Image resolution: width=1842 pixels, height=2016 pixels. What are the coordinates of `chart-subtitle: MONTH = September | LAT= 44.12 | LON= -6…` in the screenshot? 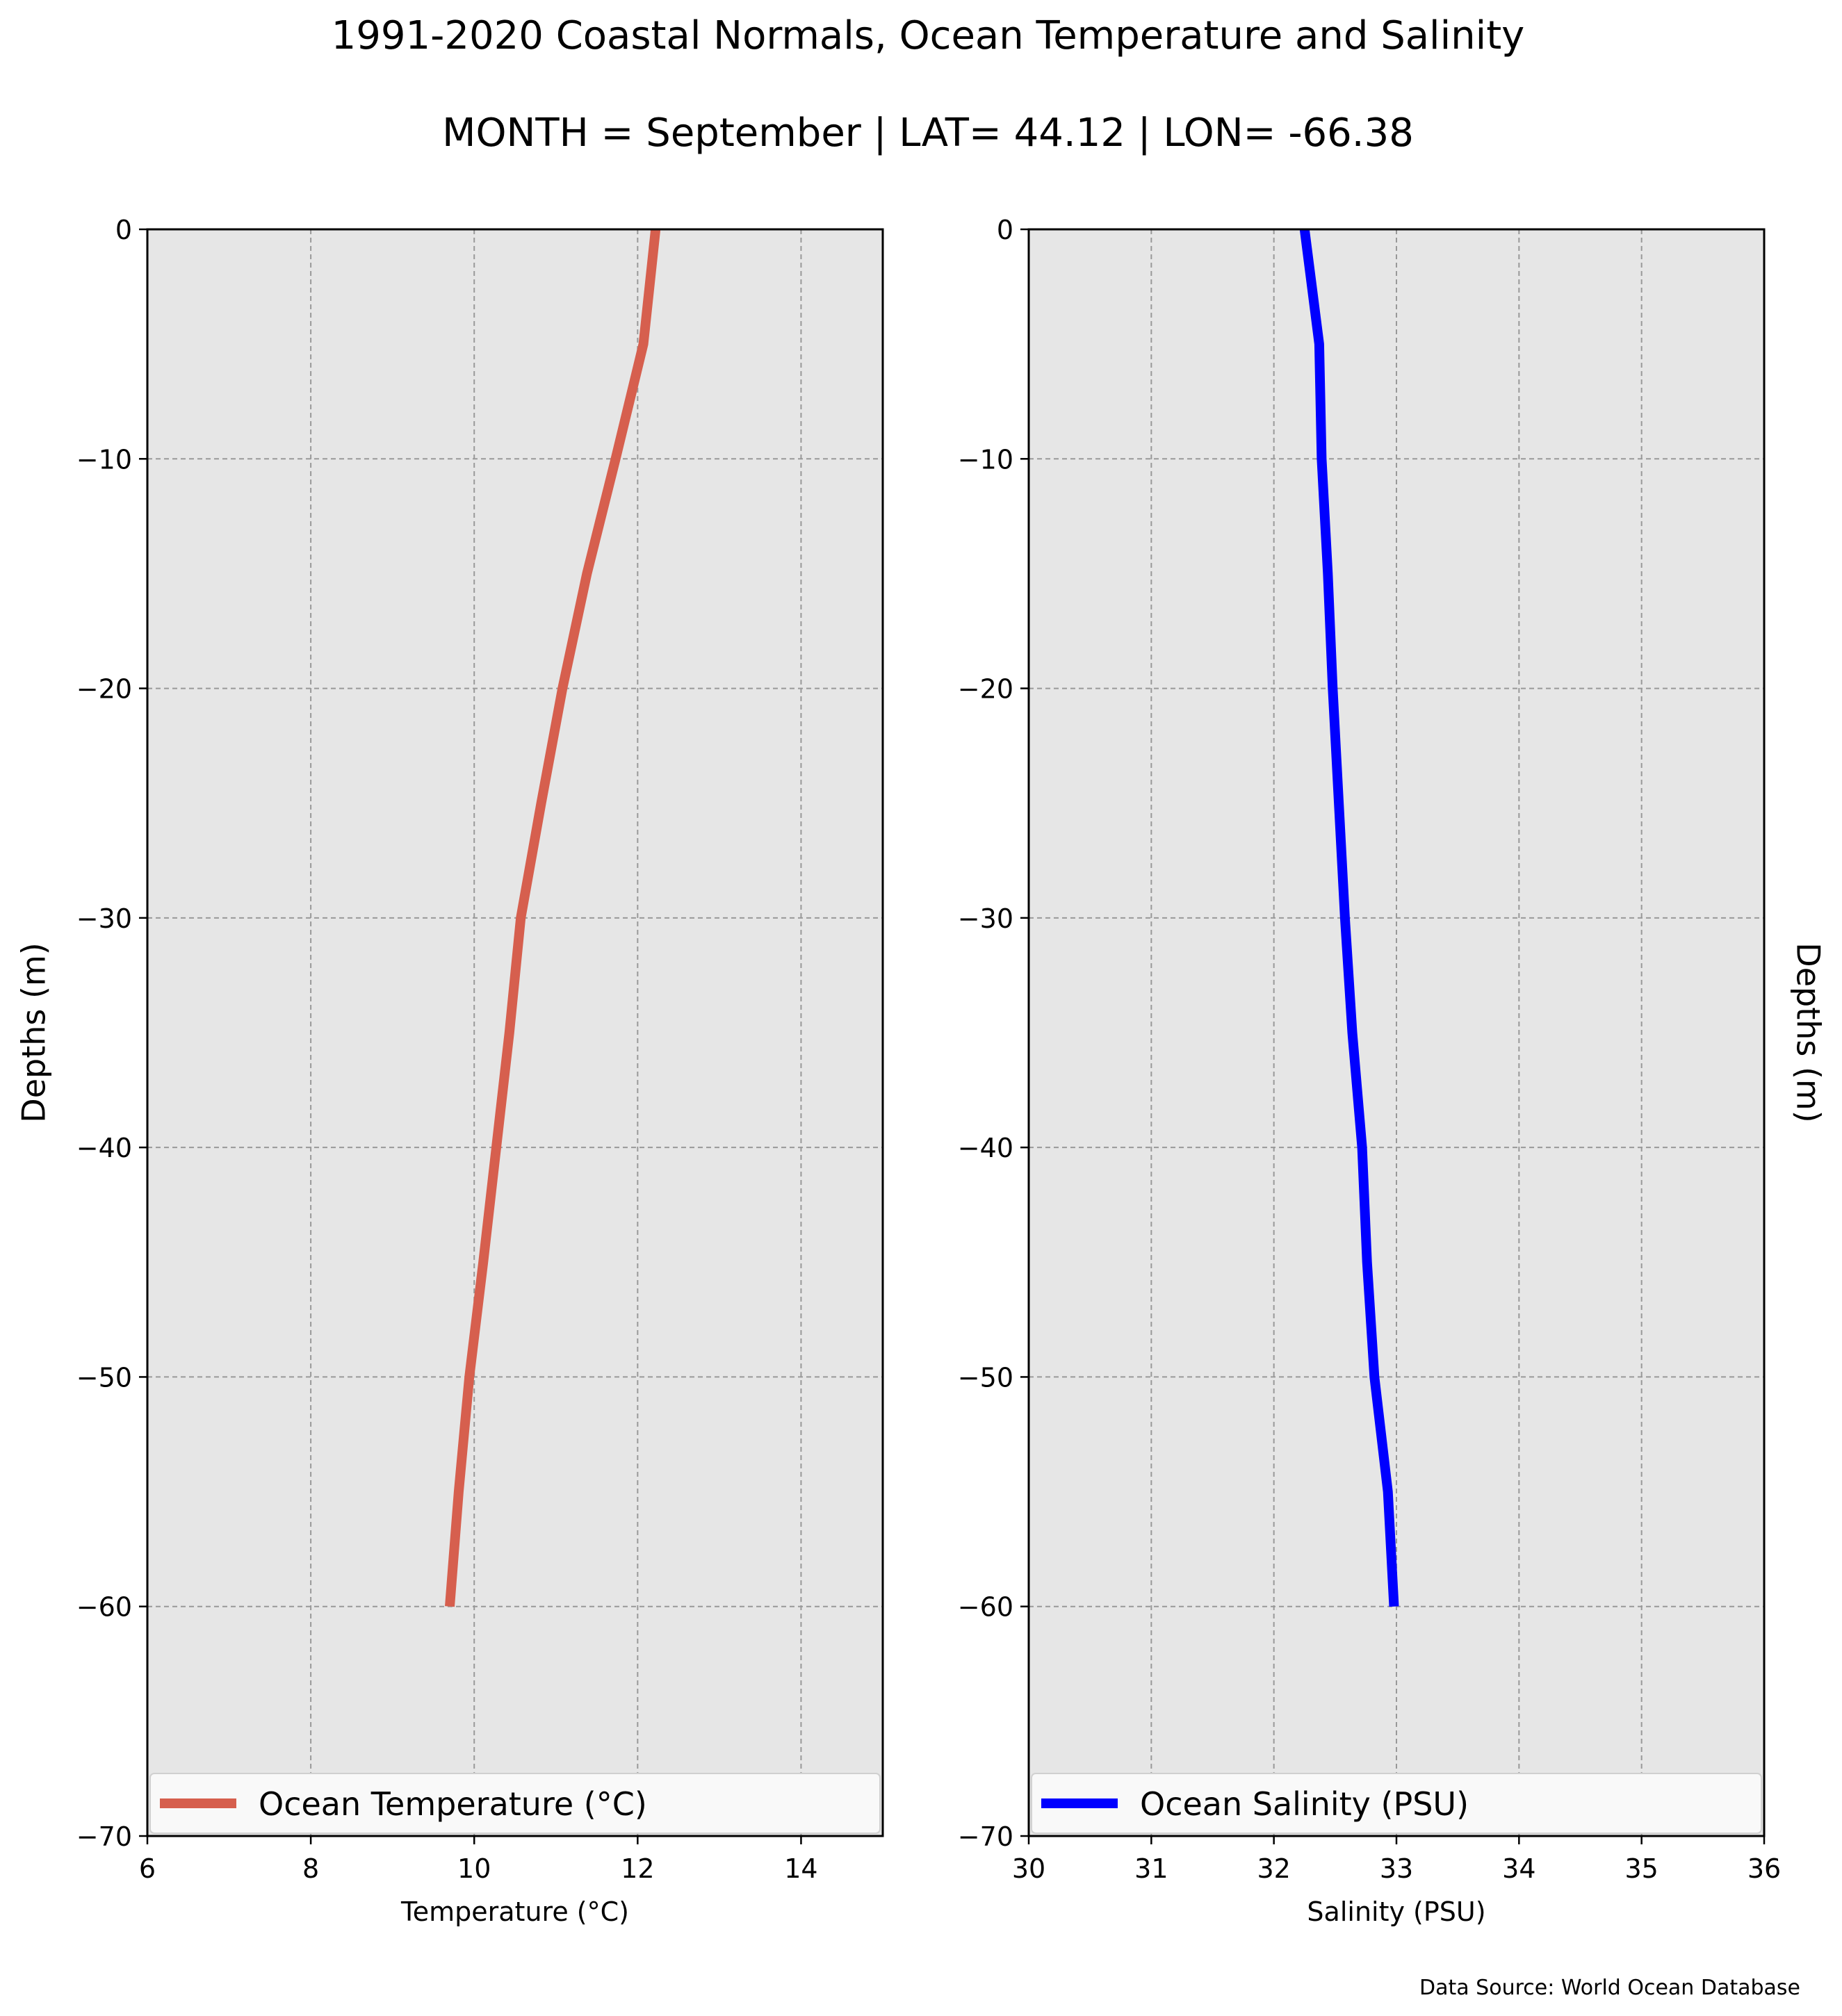 It's located at (928, 133).